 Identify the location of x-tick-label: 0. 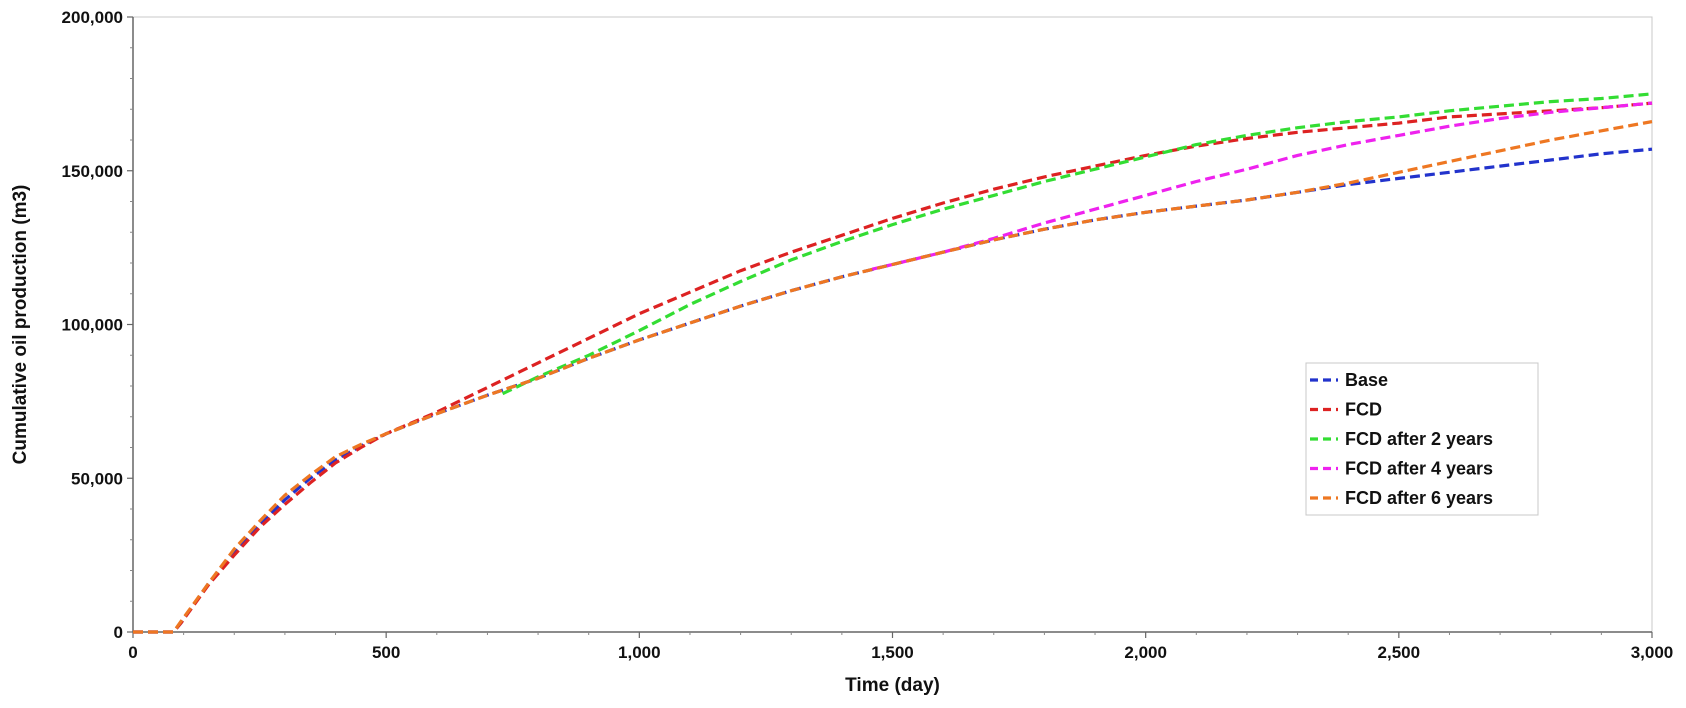
(132, 652).